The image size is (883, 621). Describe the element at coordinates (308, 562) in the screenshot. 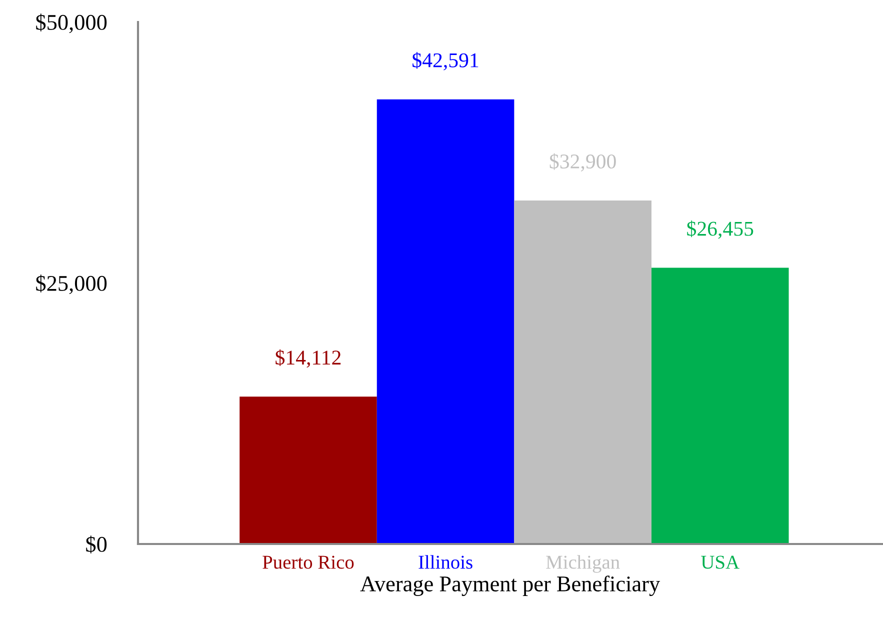

I see `x-tick-label: Puerto Rico` at that location.